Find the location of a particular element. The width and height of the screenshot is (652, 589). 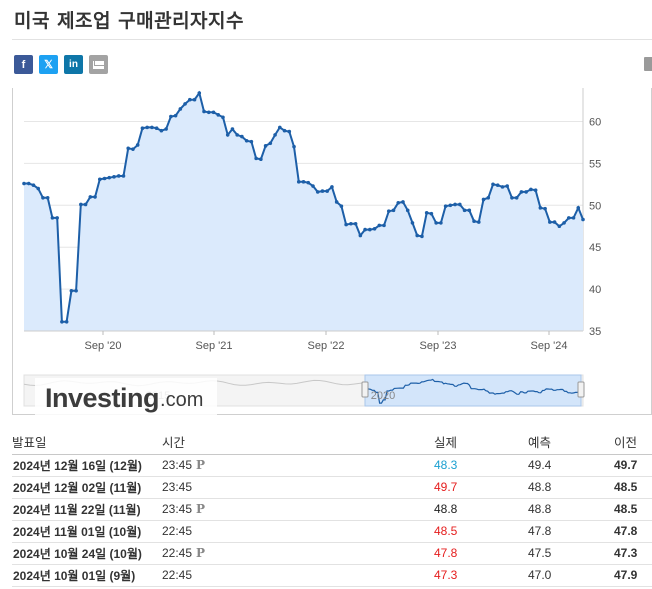

col-release-date: 발표일 is located at coordinates (87, 442).